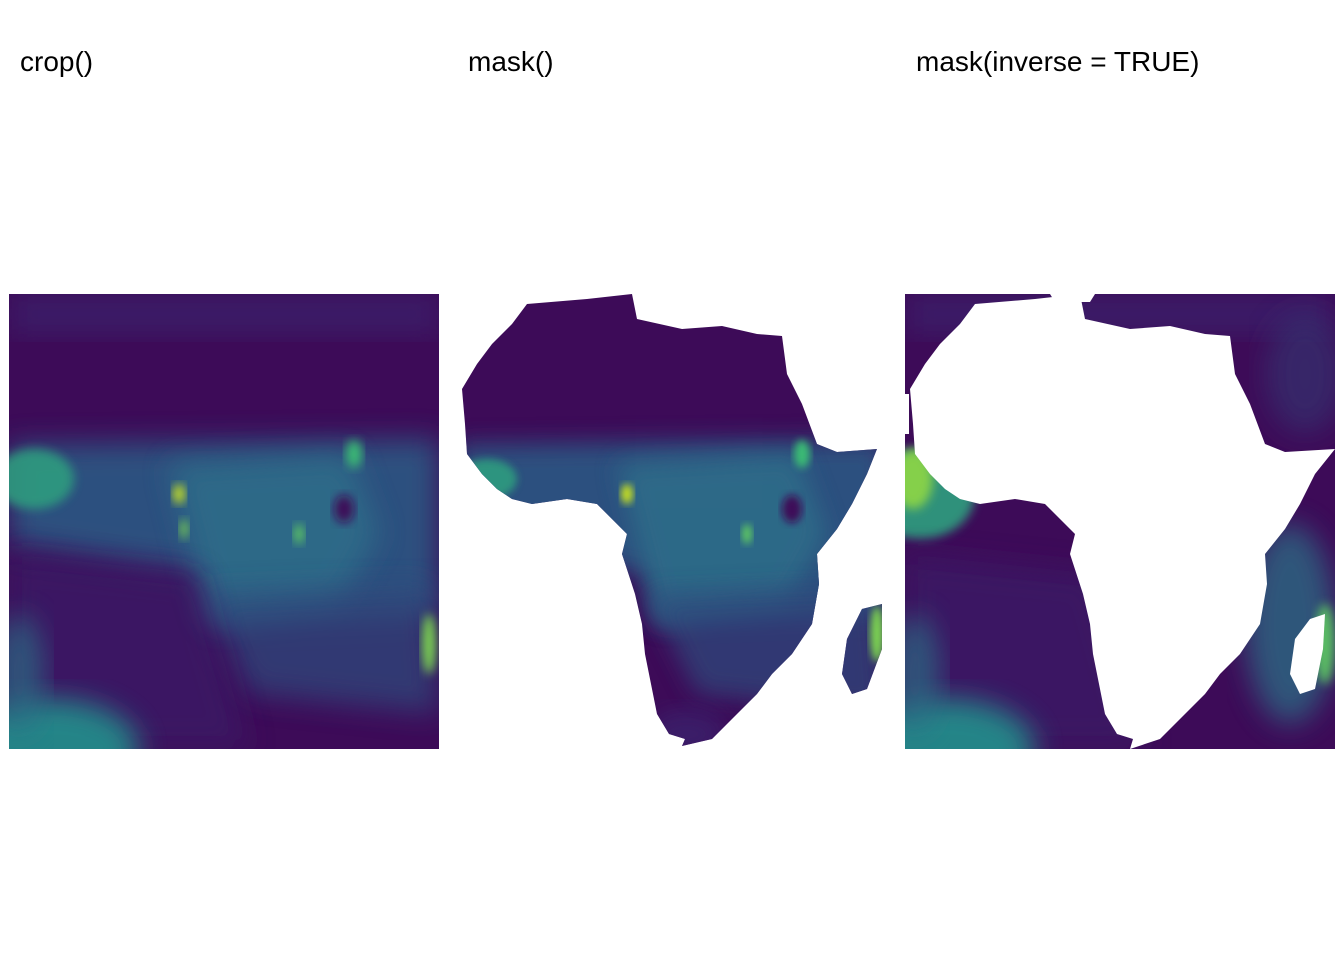 This screenshot has height=960, width=1344. I want to click on africa-mask-cutout, so click(1122, 521).